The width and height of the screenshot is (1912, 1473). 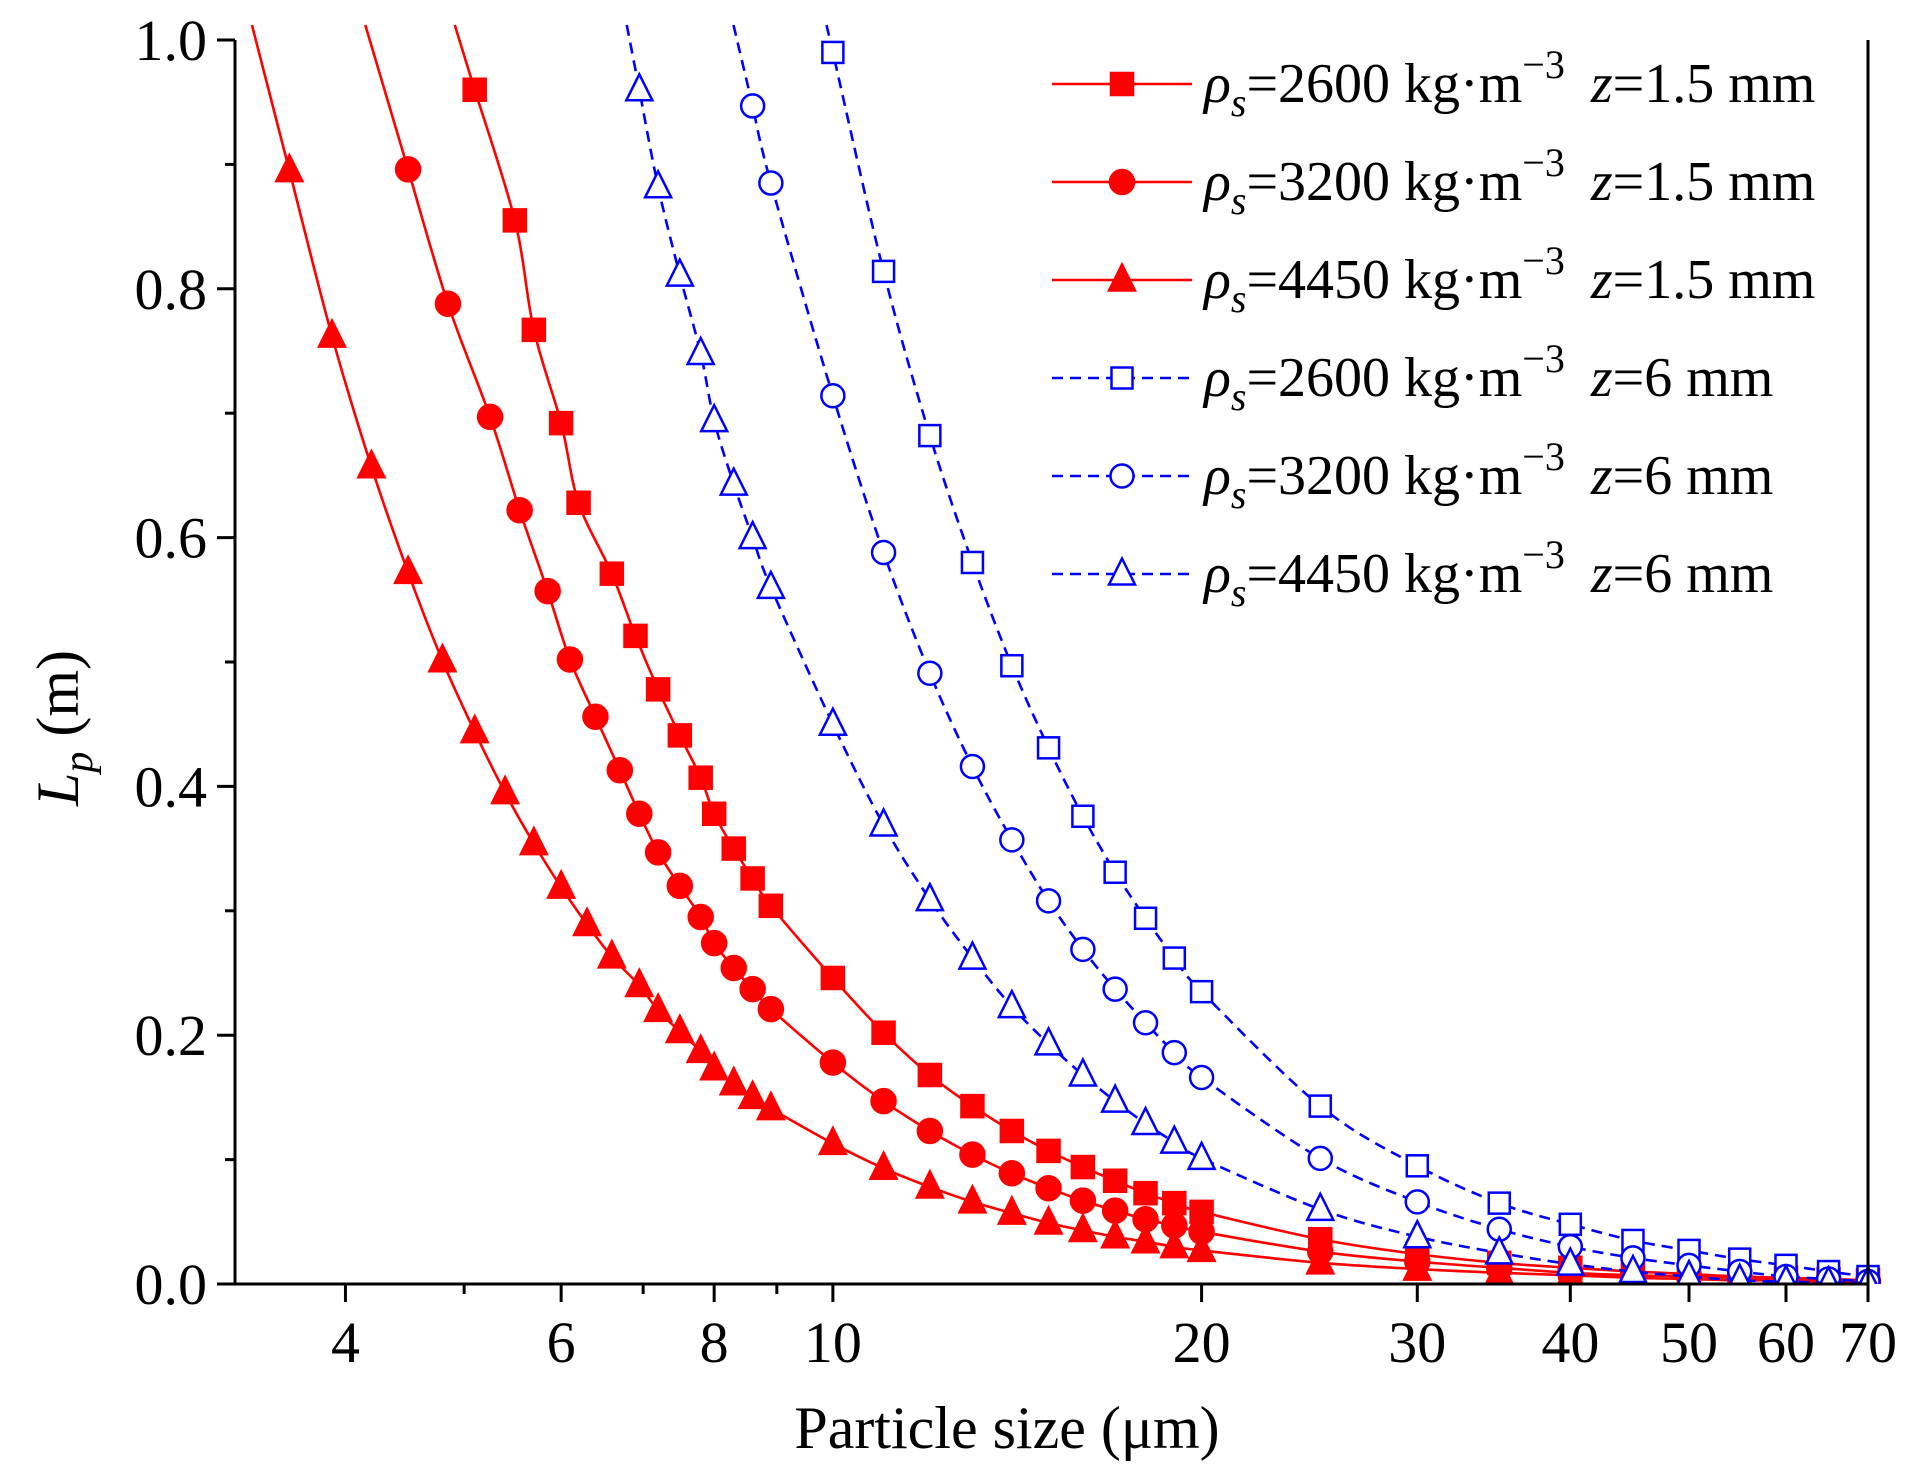 I want to click on legend-label: ρs=4450 kg·m−3 z=1.5 mm, so click(x=1508, y=279).